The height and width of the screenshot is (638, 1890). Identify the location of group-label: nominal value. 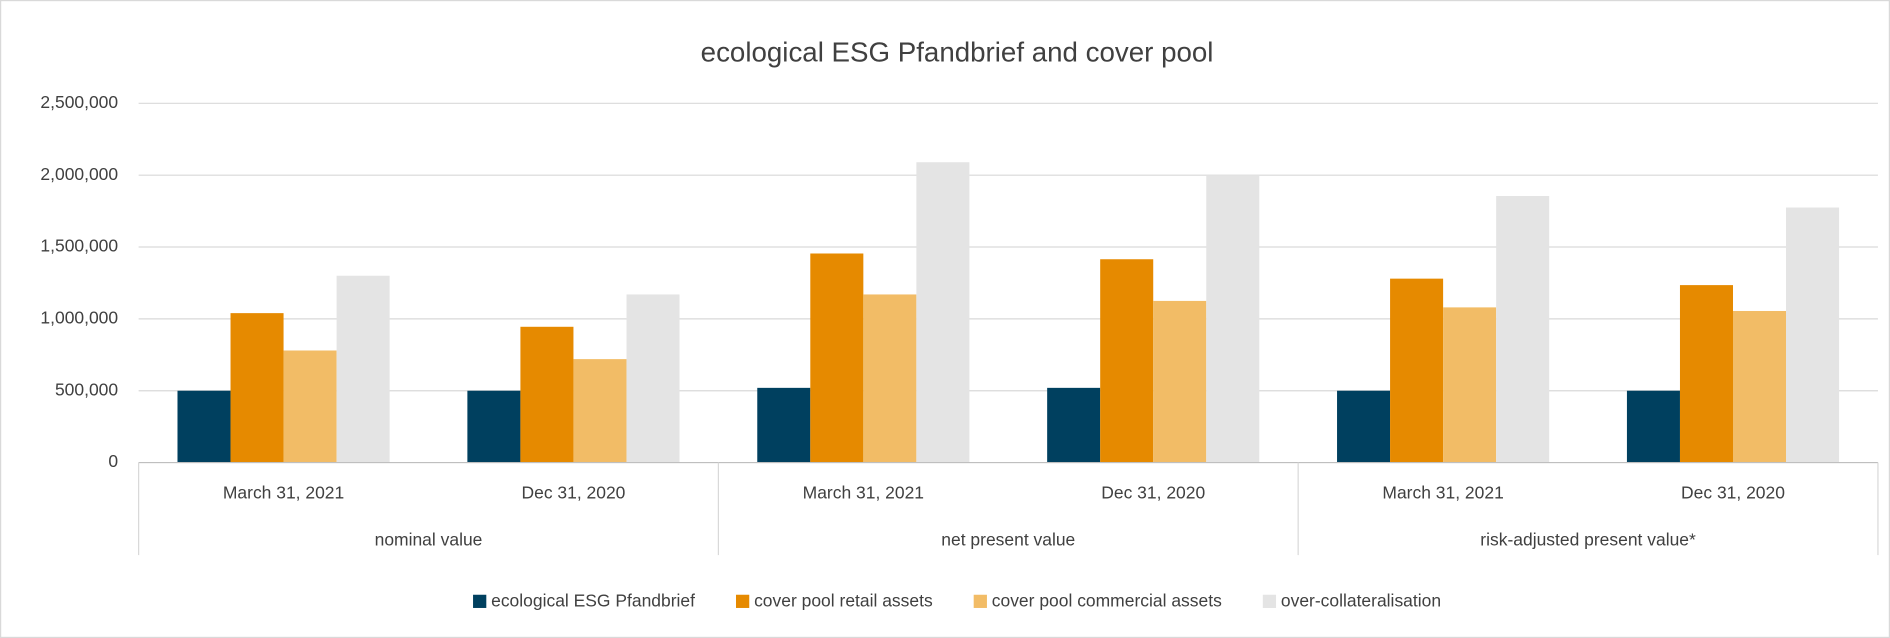
(429, 539).